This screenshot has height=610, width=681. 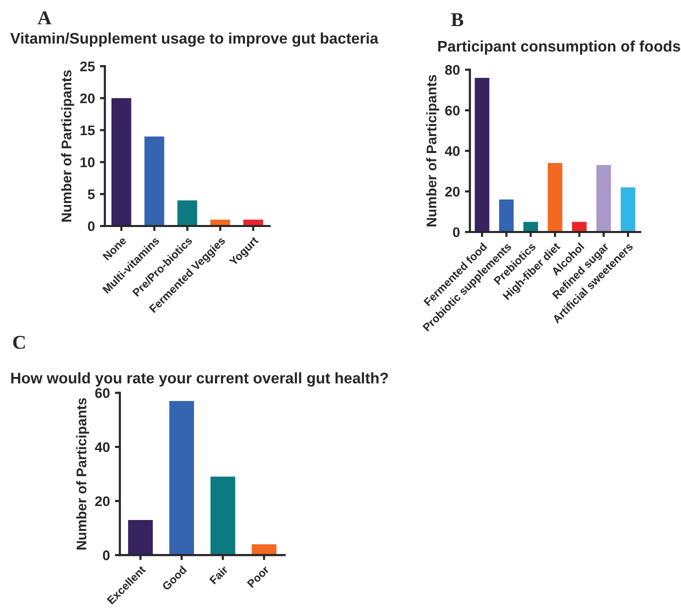 I want to click on y-tick-label: 5, so click(x=91, y=195).